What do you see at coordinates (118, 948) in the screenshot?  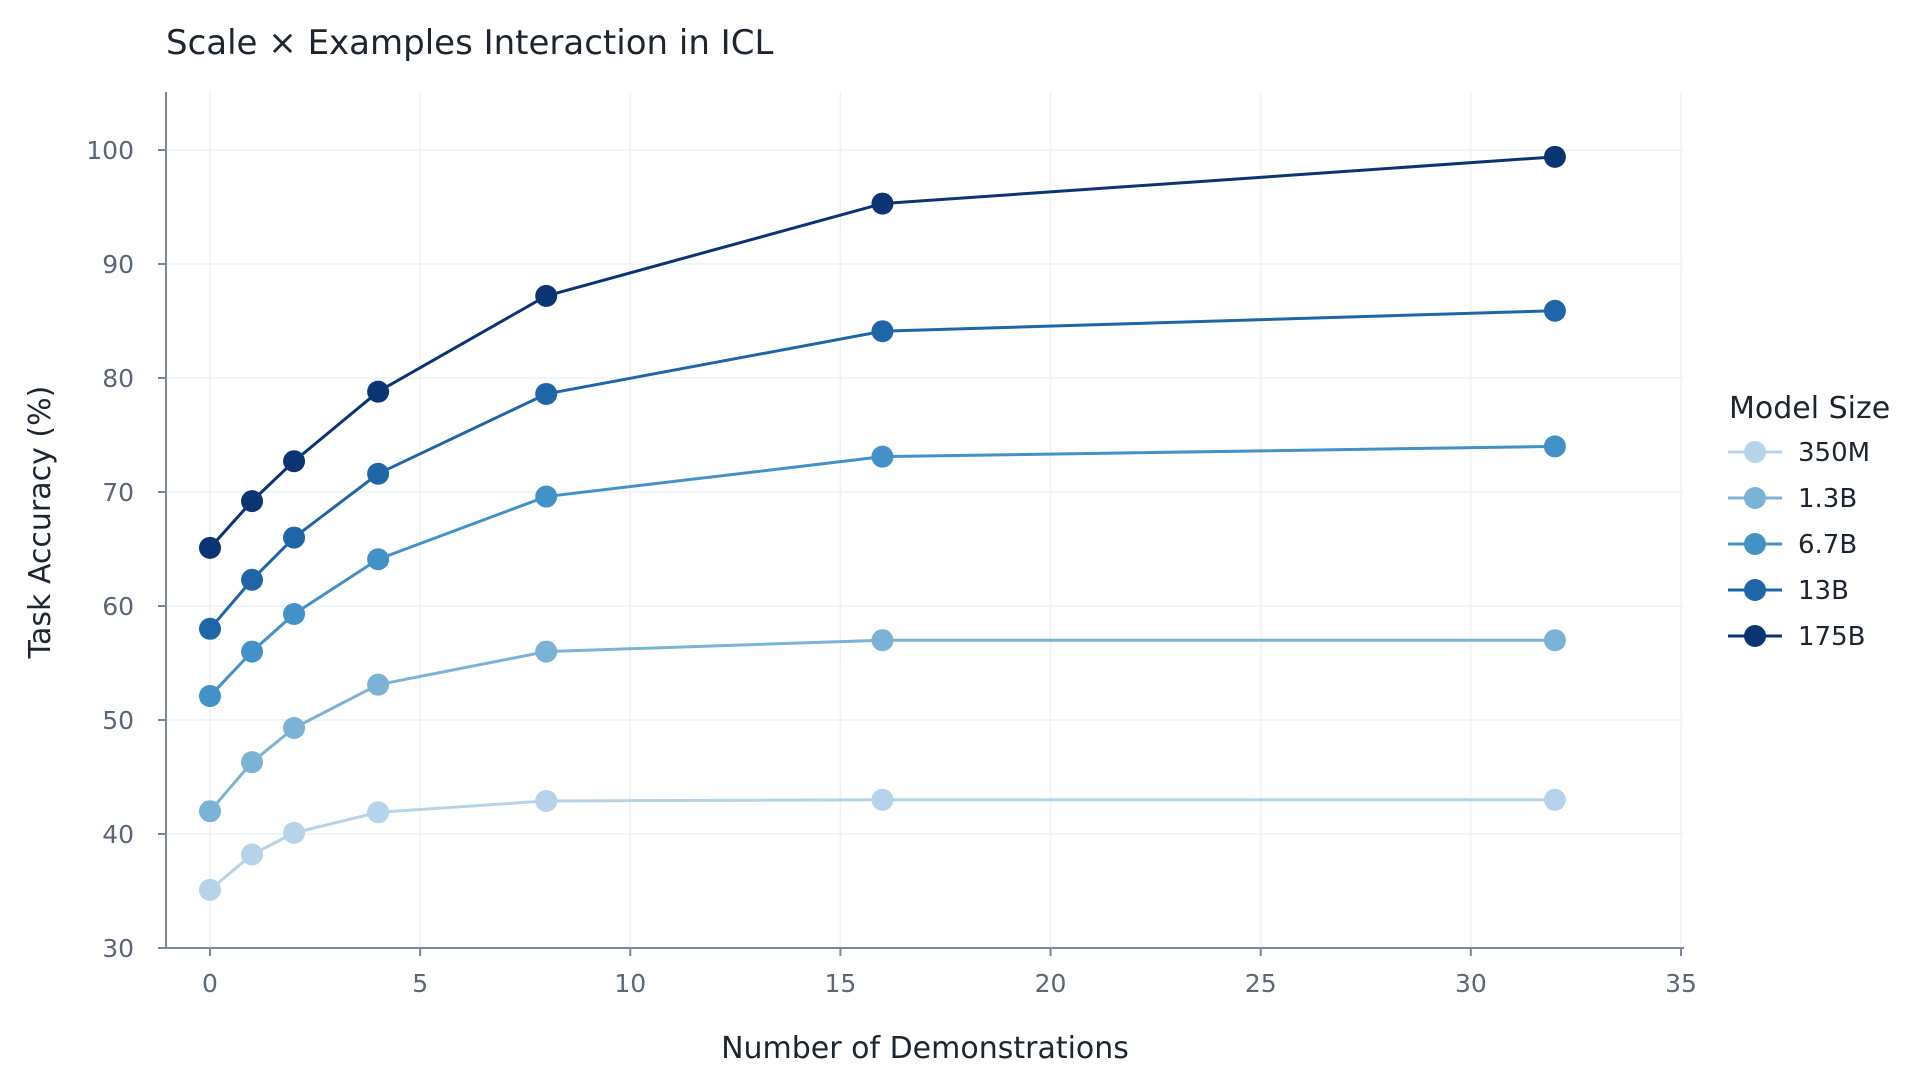 I see `y-tick-label: 30` at bounding box center [118, 948].